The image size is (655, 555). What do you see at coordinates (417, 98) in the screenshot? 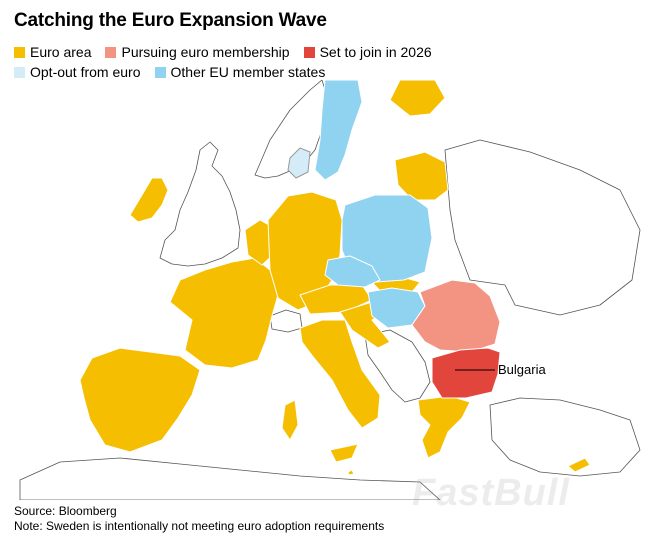
I see `finland-shape` at bounding box center [417, 98].